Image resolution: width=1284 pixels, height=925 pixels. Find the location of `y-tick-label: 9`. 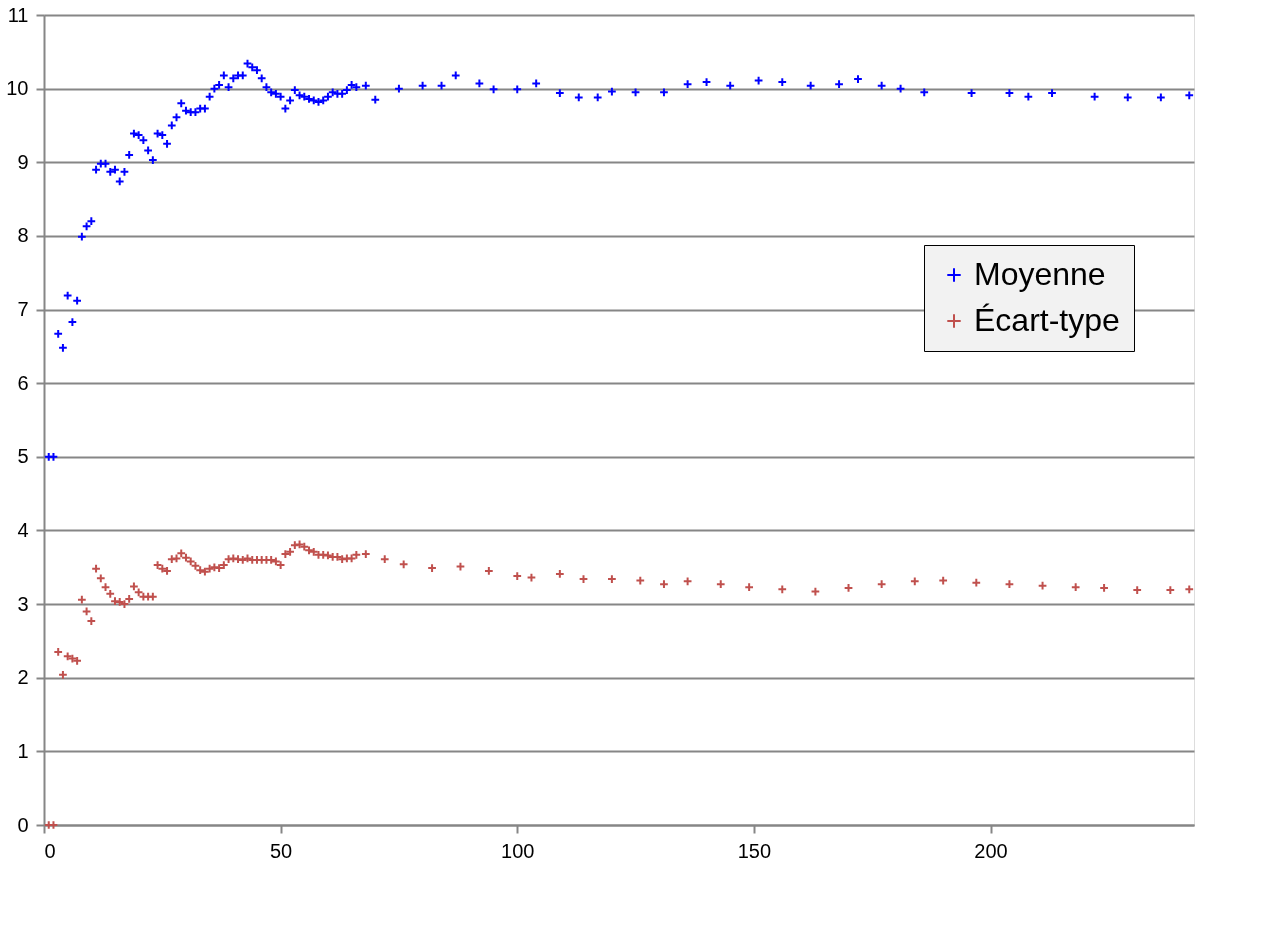

y-tick-label: 9 is located at coordinates (23, 161).